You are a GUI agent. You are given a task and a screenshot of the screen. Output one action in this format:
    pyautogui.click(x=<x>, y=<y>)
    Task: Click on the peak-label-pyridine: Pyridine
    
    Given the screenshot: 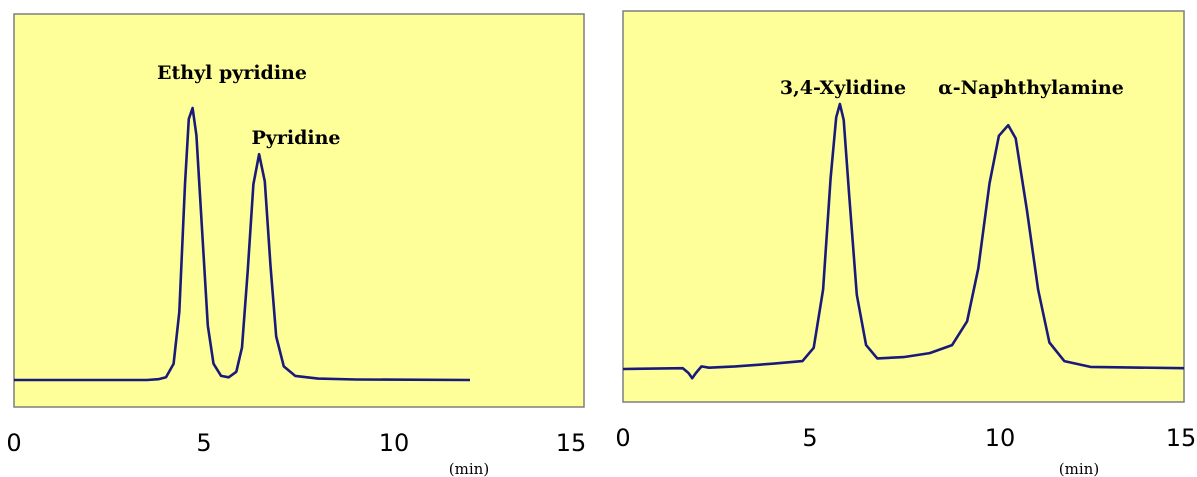 What is the action you would take?
    pyautogui.click(x=296, y=138)
    